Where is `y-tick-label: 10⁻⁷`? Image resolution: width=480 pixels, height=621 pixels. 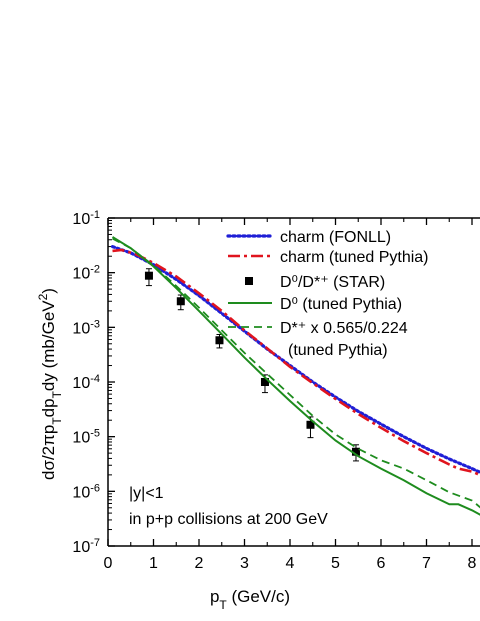
y-tick-label: 10⁻⁷ is located at coordinates (86, 546).